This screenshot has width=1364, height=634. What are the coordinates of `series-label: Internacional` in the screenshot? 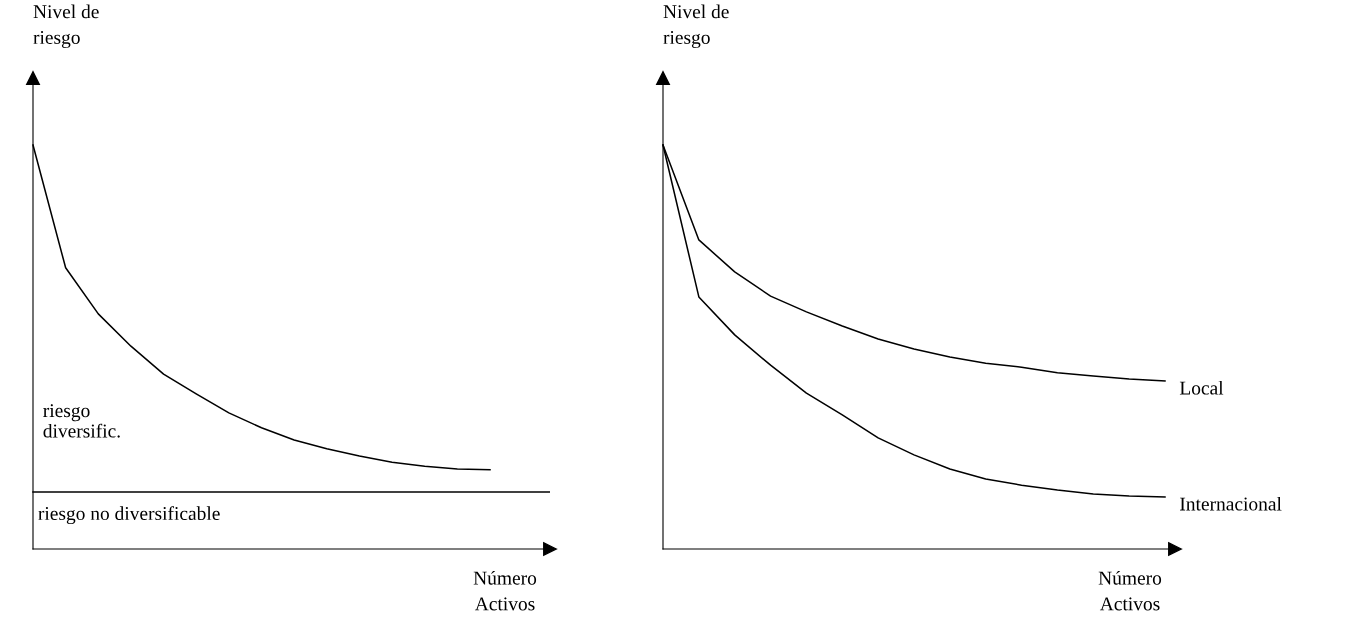 It's located at (1231, 503).